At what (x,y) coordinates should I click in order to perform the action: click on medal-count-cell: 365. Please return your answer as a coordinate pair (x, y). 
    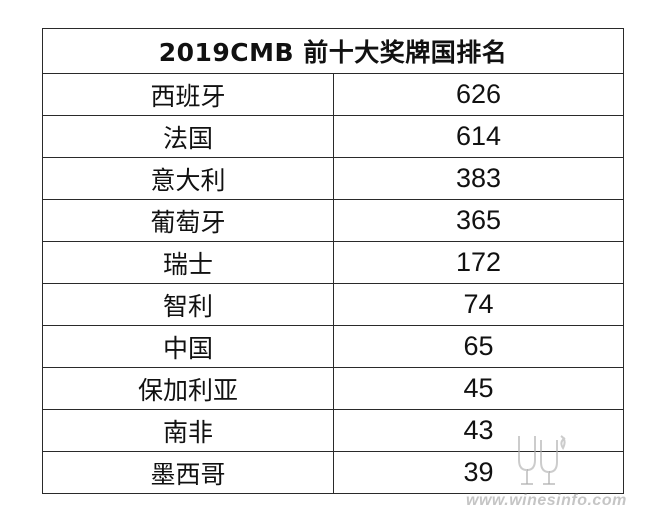
    Looking at the image, I should click on (478, 220).